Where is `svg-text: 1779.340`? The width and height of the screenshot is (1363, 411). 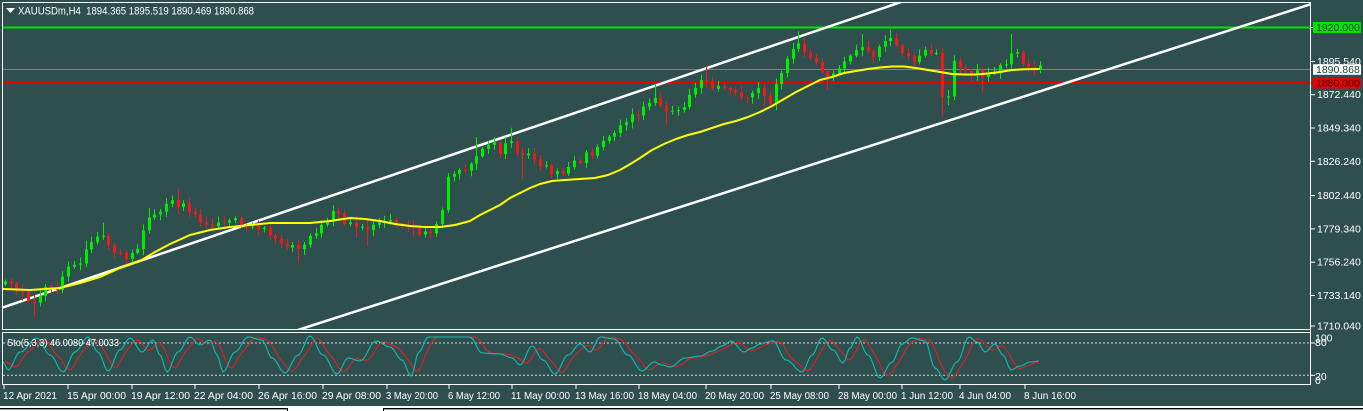 svg-text: 1779.340 is located at coordinates (1339, 229).